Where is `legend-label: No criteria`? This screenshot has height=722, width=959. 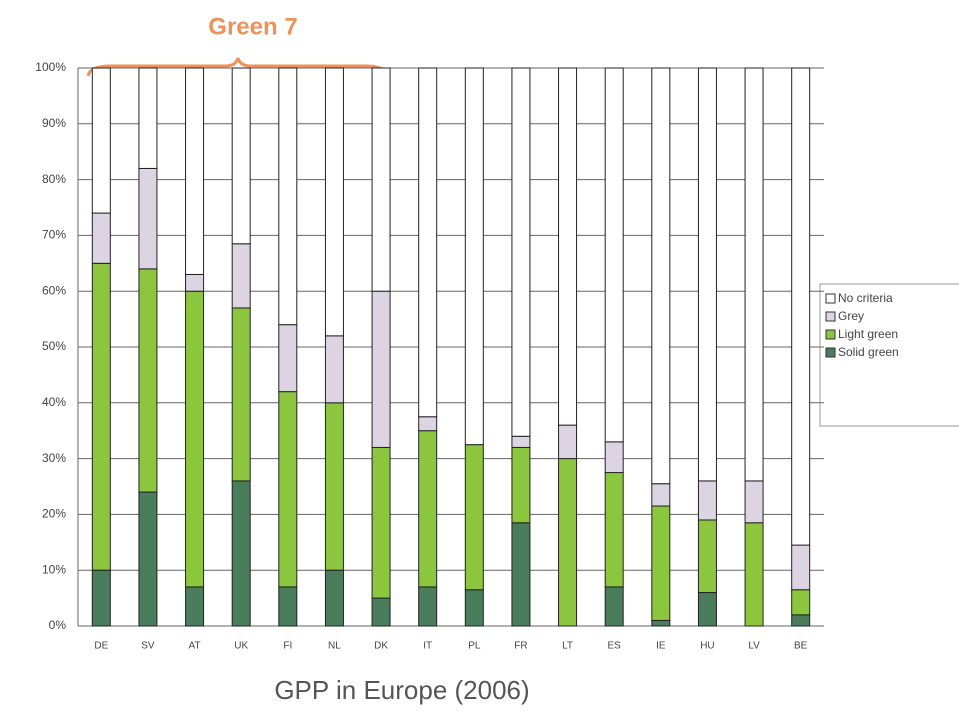 legend-label: No criteria is located at coordinates (865, 298).